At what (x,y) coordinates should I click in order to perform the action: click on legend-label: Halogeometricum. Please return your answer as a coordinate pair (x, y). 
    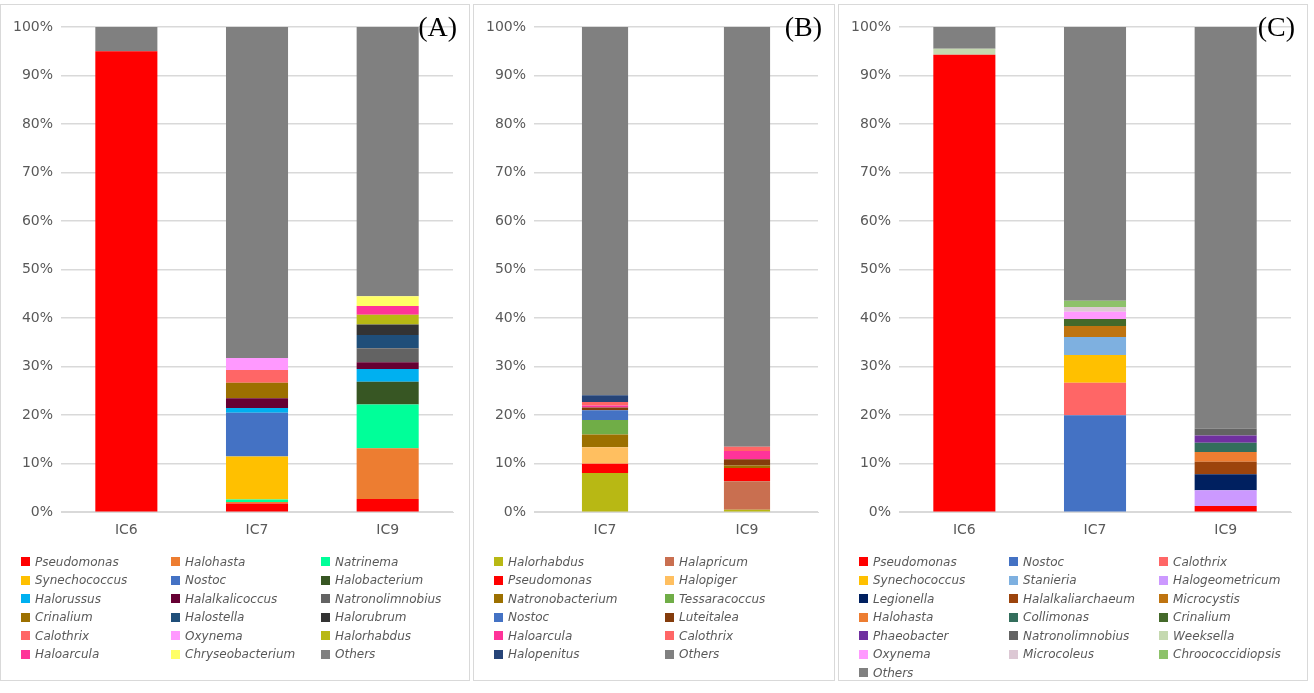
    Looking at the image, I should click on (1227, 580).